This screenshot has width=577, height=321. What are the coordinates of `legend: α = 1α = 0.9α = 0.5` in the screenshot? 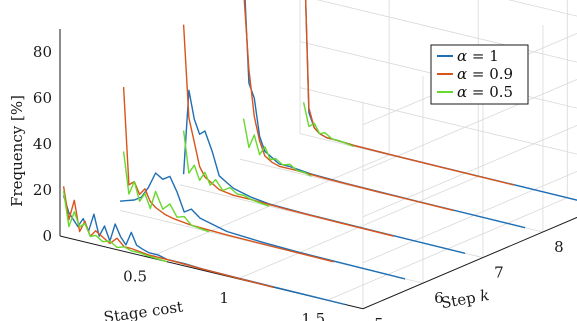 It's located at (479, 74).